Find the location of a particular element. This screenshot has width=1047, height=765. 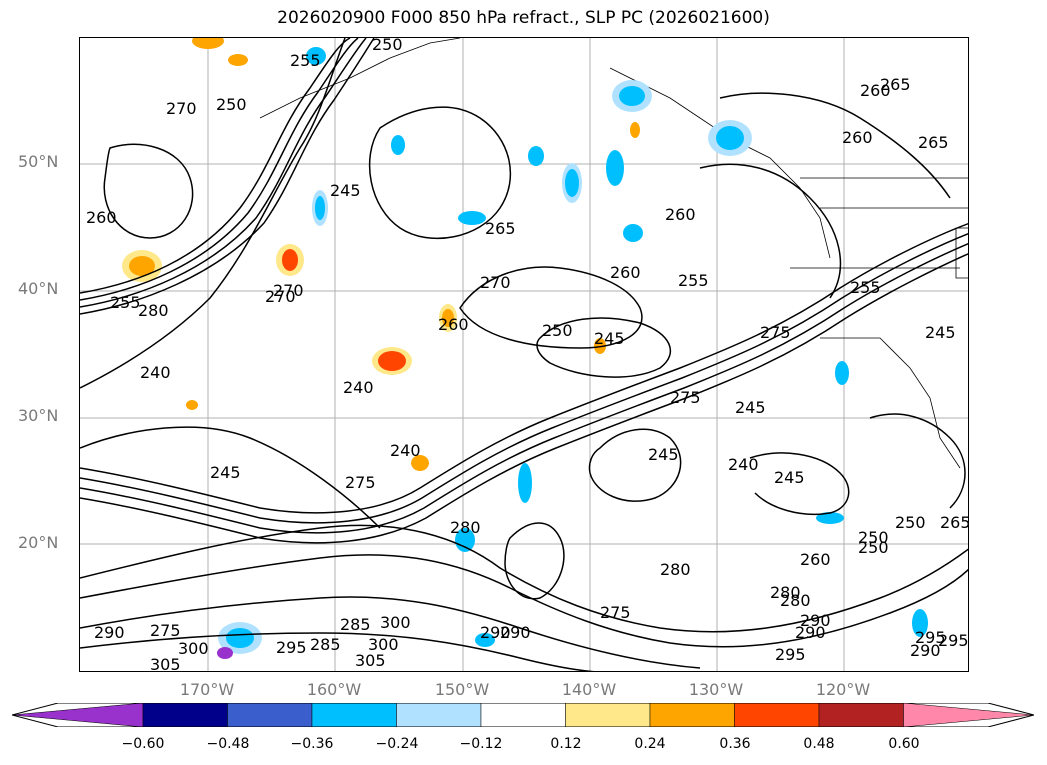

lon-label: 140°W is located at coordinates (589, 689).